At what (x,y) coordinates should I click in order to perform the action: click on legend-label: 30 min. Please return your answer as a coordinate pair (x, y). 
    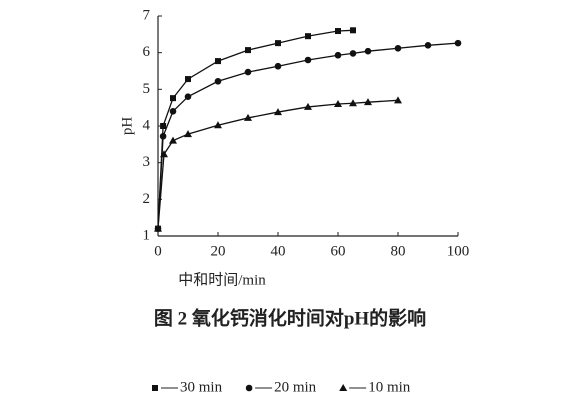
    Looking at the image, I should click on (201, 387).